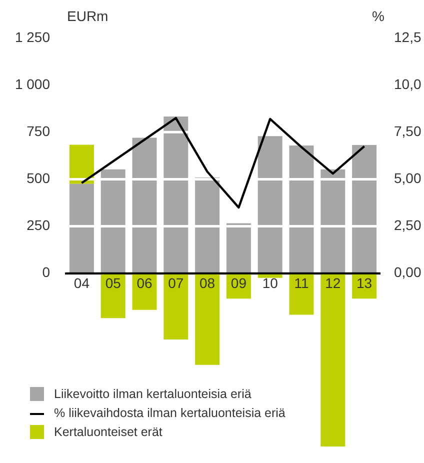  Describe the element at coordinates (82, 283) in the screenshot. I see `x-tick-label: 04` at that location.